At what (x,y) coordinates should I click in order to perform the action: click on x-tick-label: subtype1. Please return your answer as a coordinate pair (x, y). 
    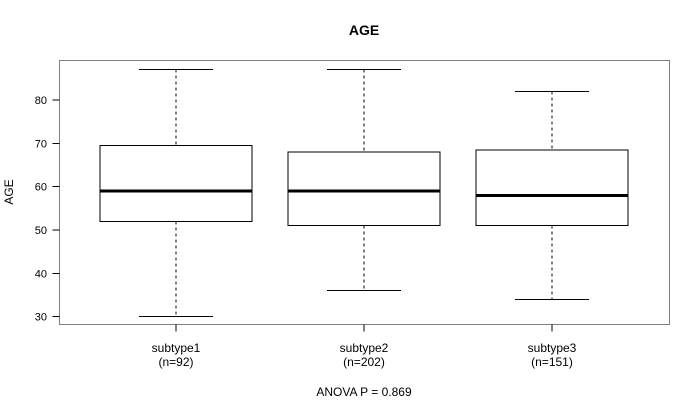
    Looking at the image, I should click on (176, 348).